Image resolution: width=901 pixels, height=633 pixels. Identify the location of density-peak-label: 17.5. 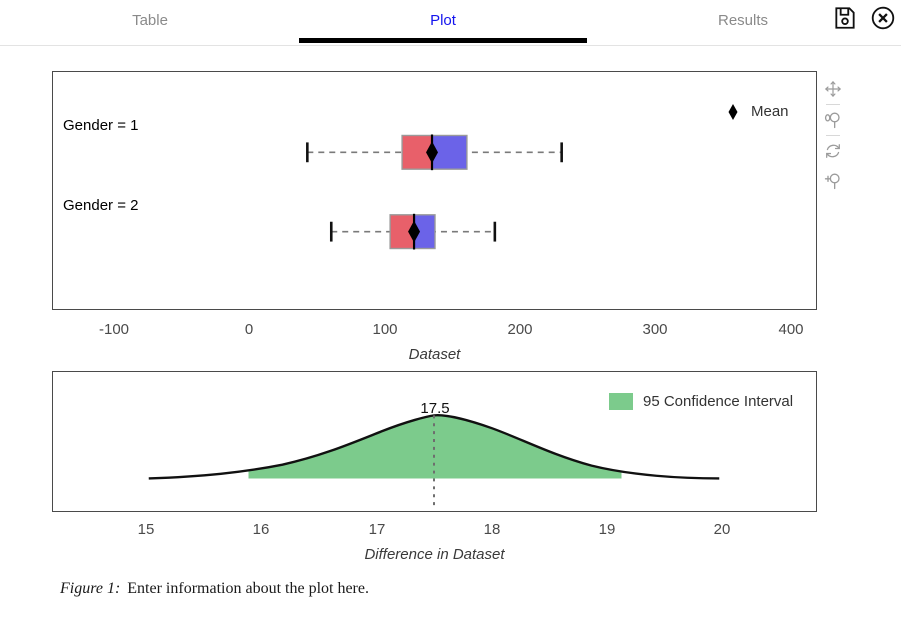
(435, 408).